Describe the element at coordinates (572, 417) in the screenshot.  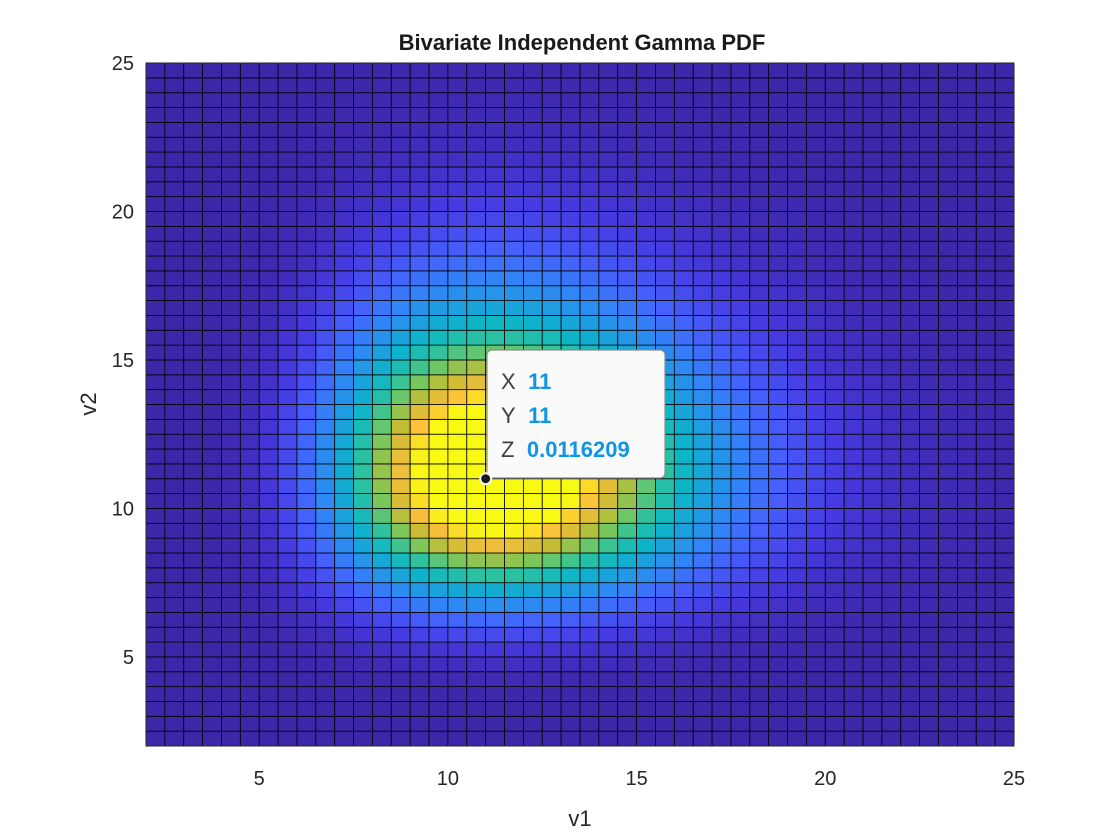
I see `datatip: X 11 Y 11 Z 0.0116209` at that location.